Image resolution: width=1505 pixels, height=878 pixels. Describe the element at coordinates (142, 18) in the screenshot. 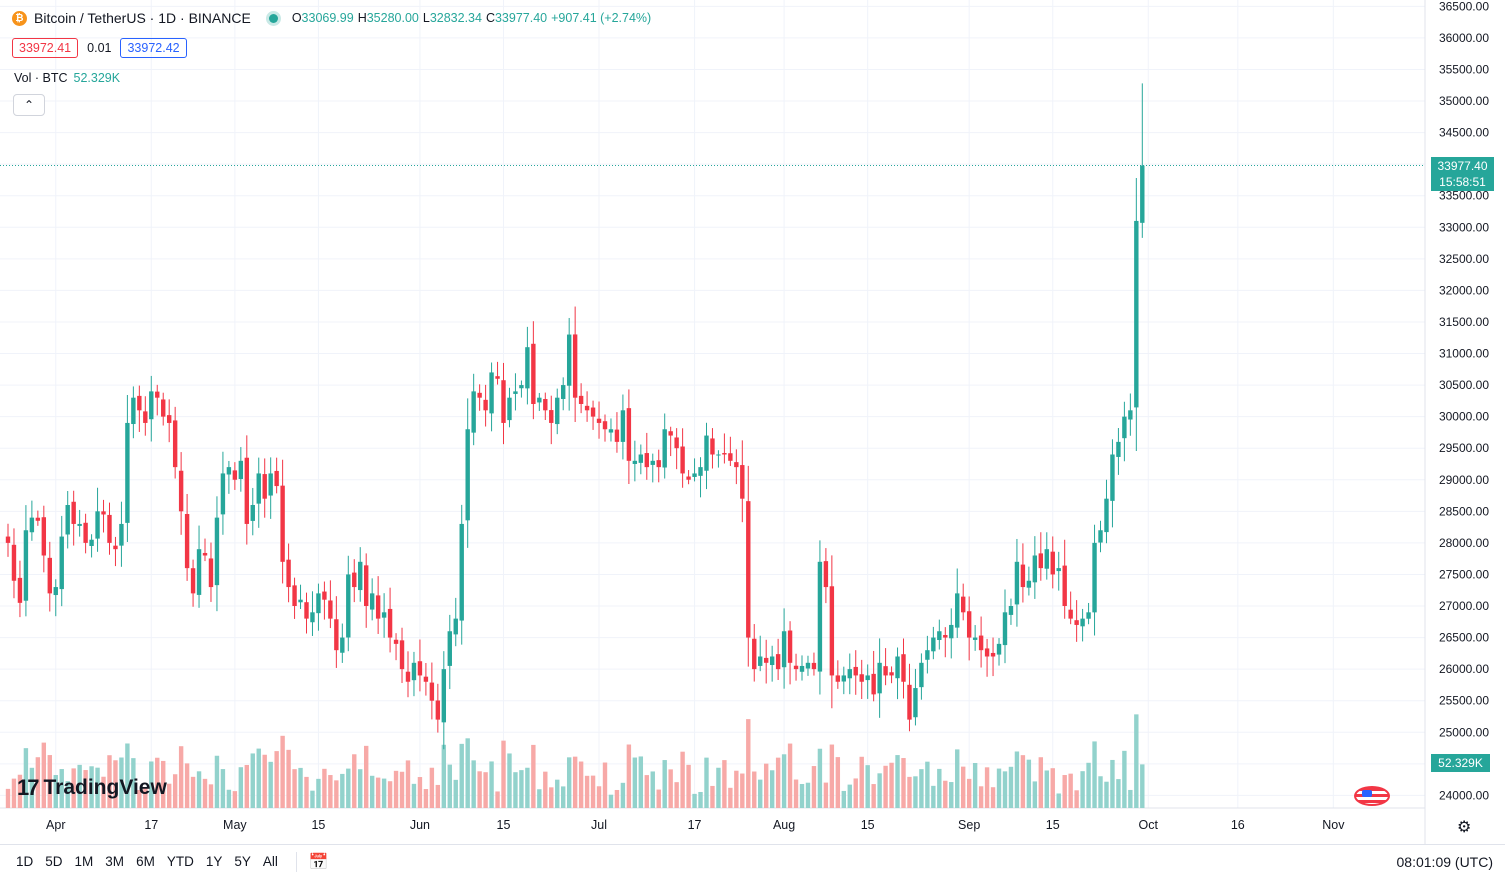

I see `symbol-title: Bitcoin / TetherUS · 1D · BINANCE` at that location.